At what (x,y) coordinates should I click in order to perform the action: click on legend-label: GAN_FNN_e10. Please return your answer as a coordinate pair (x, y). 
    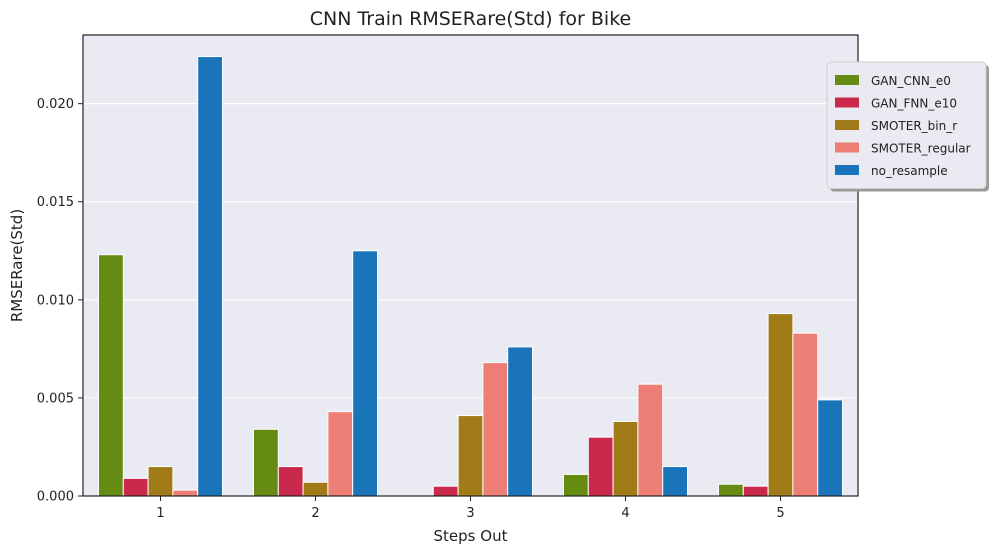
    Looking at the image, I should click on (914, 104).